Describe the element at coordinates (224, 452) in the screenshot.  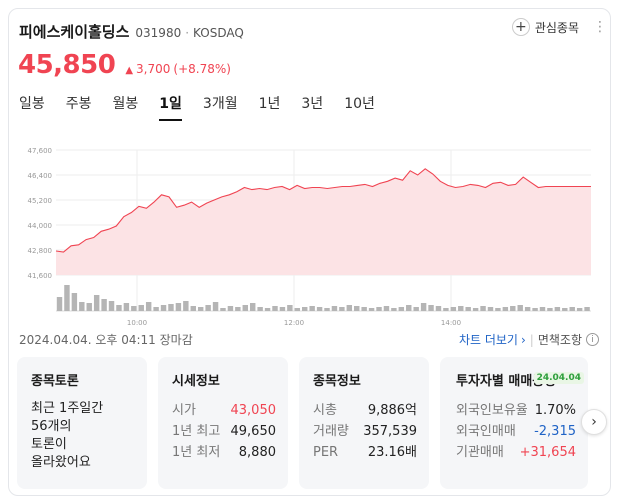
I see `quote-row: 1년 최저 8,880` at that location.